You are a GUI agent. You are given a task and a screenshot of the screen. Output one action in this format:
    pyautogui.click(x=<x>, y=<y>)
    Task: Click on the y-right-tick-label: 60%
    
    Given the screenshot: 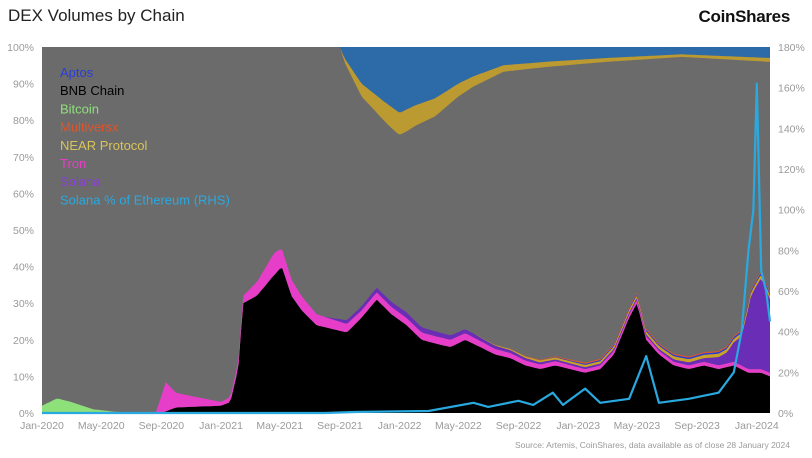 What is the action you would take?
    pyautogui.click(x=788, y=292)
    